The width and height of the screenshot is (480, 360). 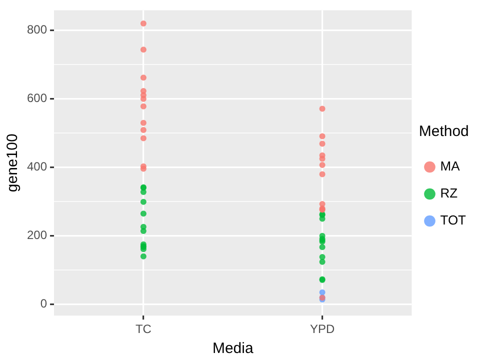 I want to click on x-axis-title: Media, so click(x=233, y=349).